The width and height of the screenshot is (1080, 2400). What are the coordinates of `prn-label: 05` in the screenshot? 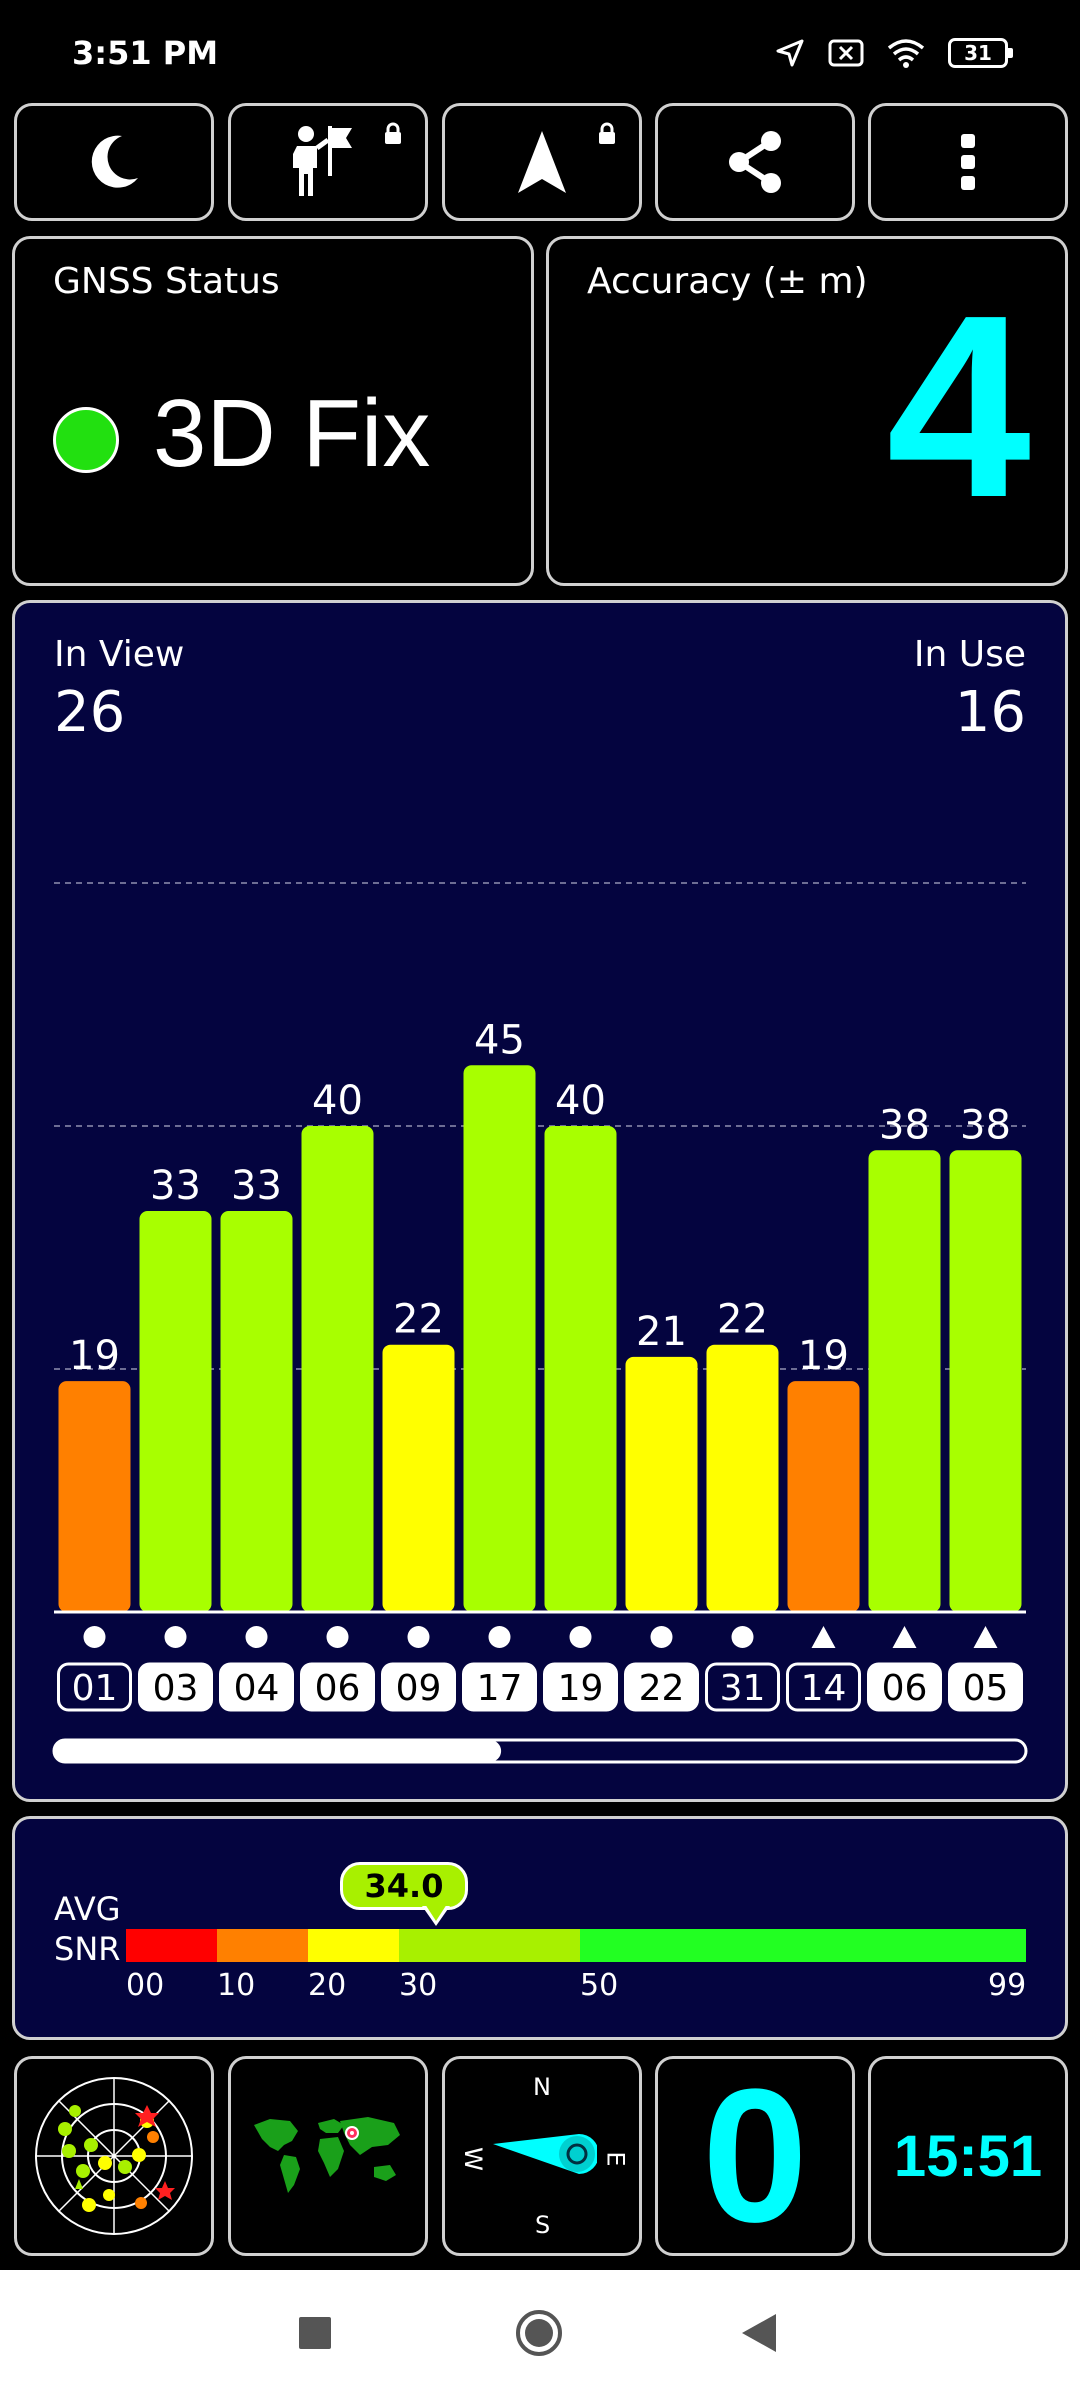 It's located at (986, 1688).